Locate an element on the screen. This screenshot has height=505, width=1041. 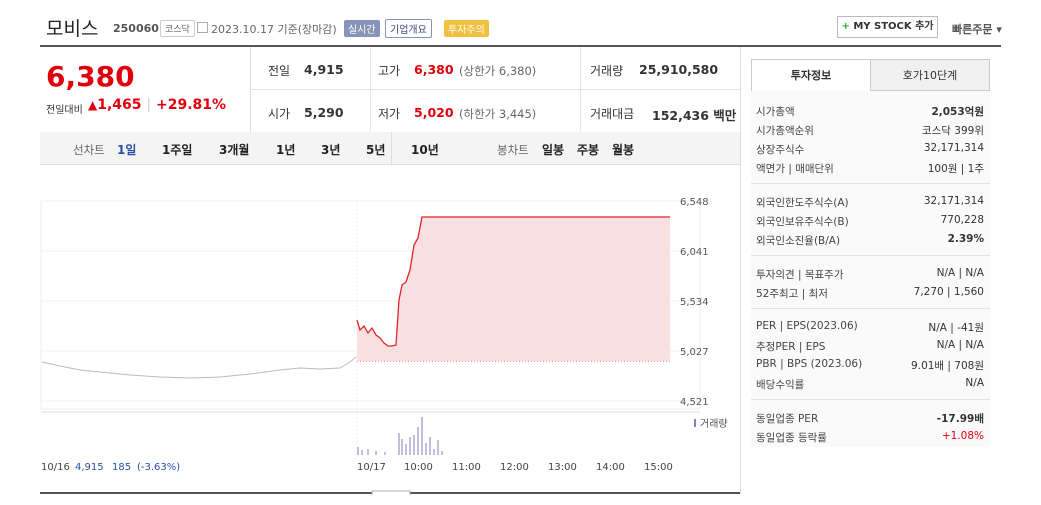
candle-chart-label: 봉차트 is located at coordinates (513, 150).